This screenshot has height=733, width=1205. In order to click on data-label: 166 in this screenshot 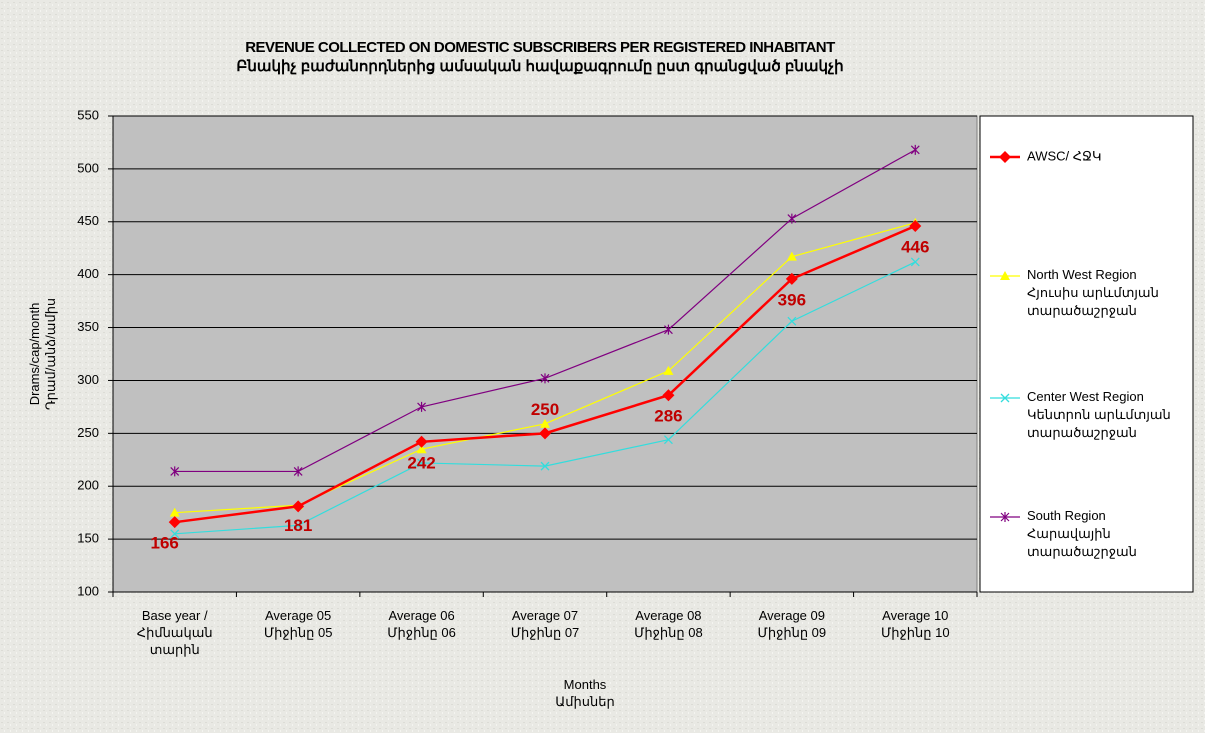, I will do `click(165, 543)`.